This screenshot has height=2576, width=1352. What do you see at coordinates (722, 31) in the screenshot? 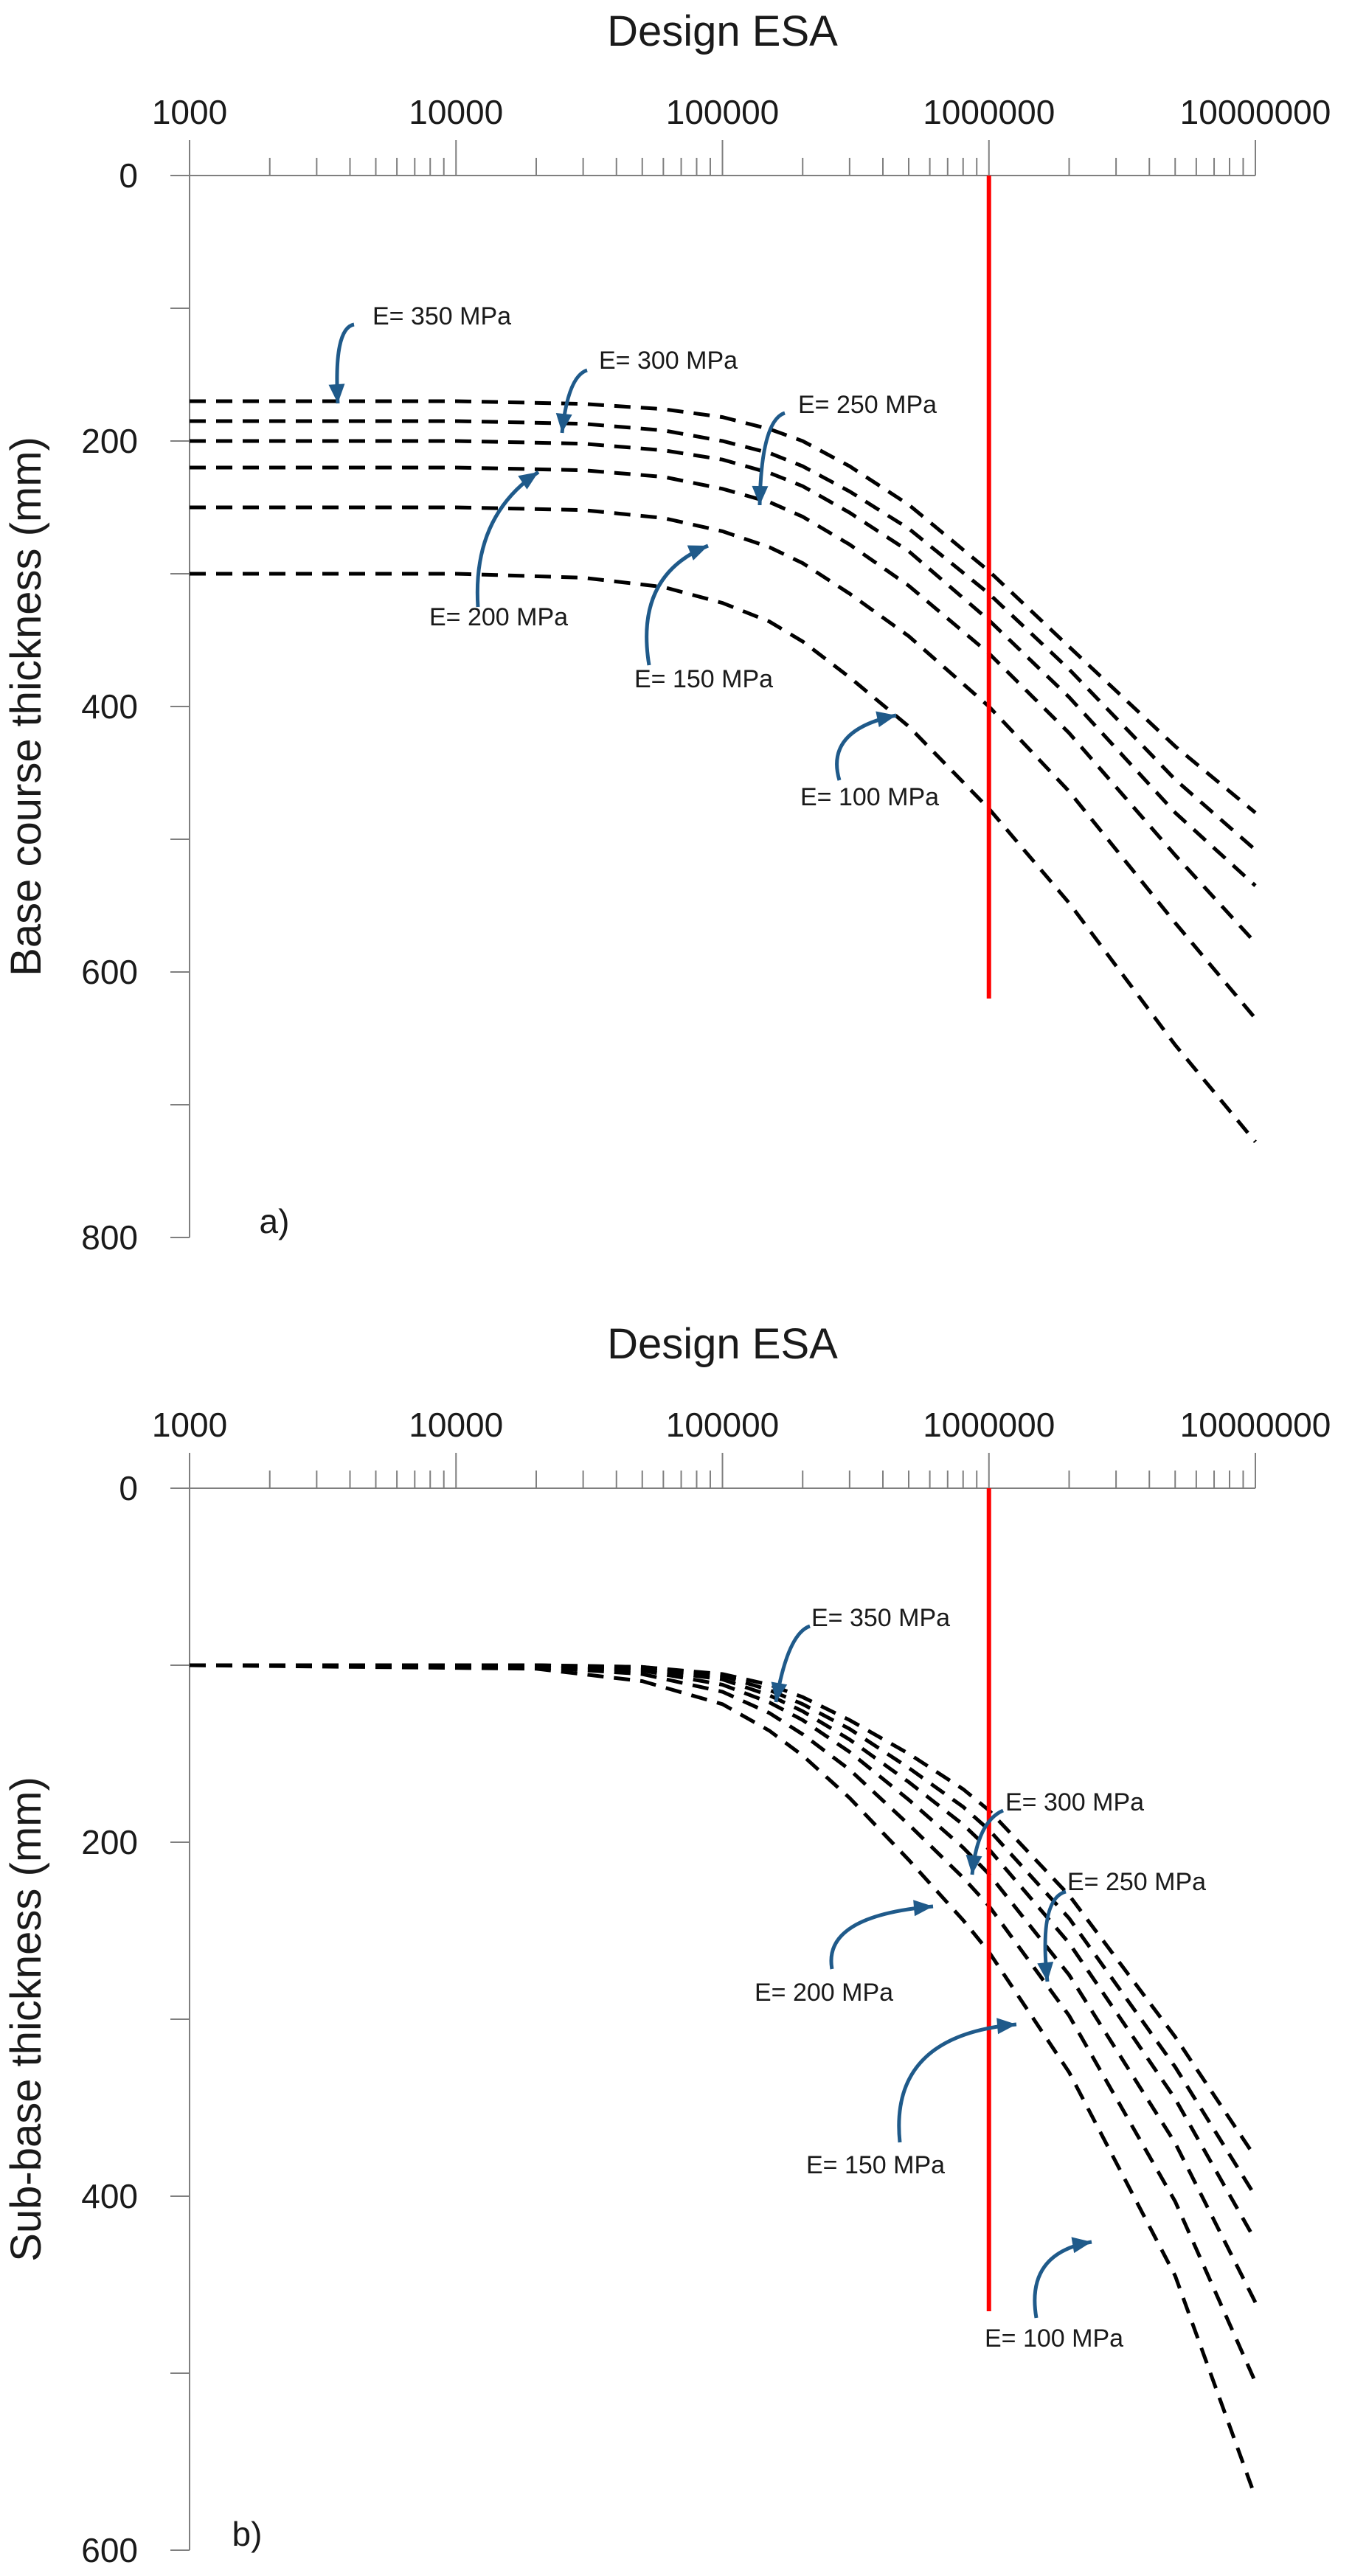
I see `panel-a-x-axis-title: Design ESA` at bounding box center [722, 31].